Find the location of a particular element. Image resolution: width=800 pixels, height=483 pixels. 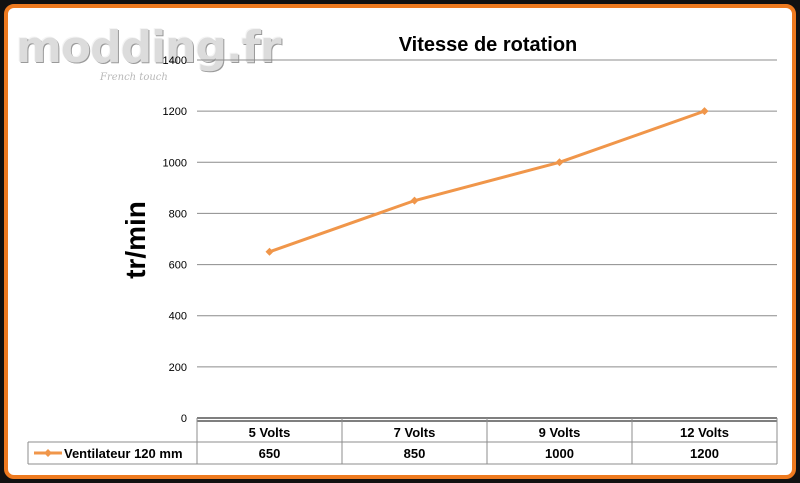

x-tick-label-3: 12 Volts is located at coordinates (704, 432).